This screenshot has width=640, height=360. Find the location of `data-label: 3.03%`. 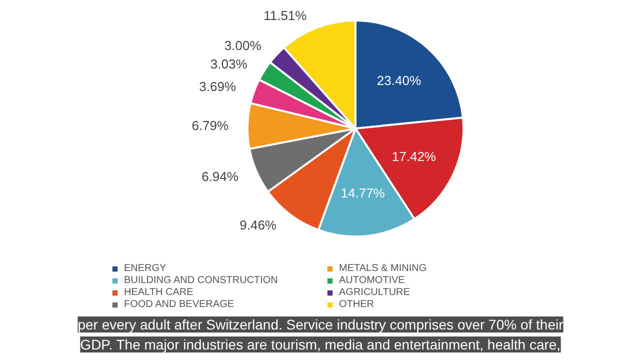

data-label: 3.03% is located at coordinates (229, 64).